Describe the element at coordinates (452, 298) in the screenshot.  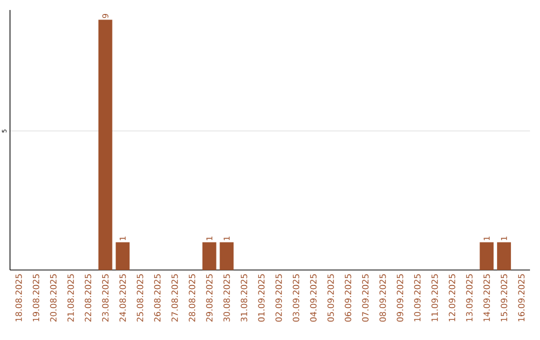
I see `x-tick-label: 12.09.2025` at that location.